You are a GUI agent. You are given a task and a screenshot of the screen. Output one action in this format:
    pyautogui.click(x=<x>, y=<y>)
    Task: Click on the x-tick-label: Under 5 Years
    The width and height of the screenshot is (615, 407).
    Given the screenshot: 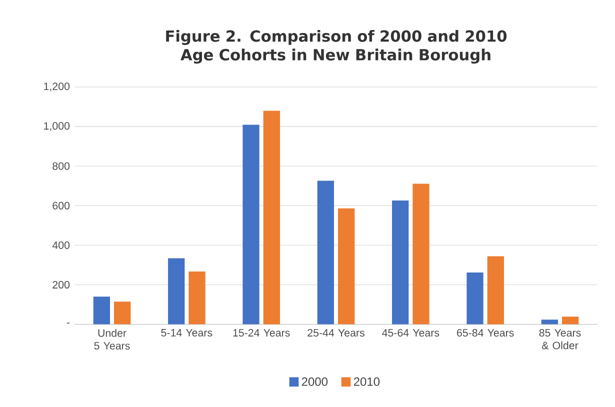 What is the action you would take?
    pyautogui.click(x=112, y=339)
    